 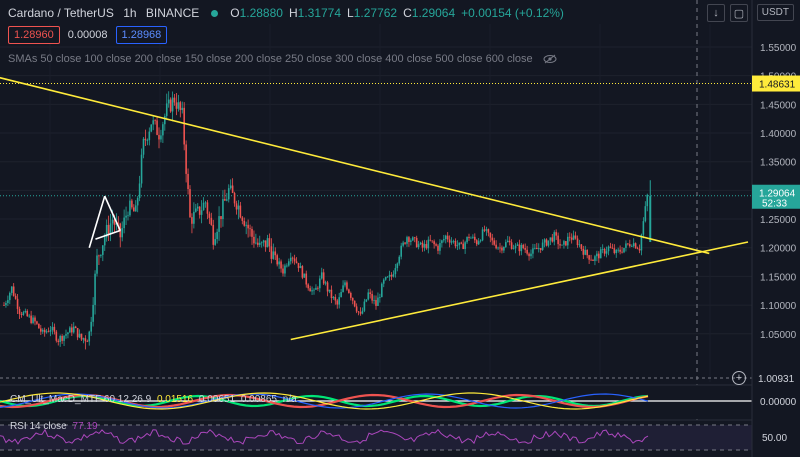 What do you see at coordinates (650, 219) in the screenshot?
I see `last-candle-body` at bounding box center [650, 219].